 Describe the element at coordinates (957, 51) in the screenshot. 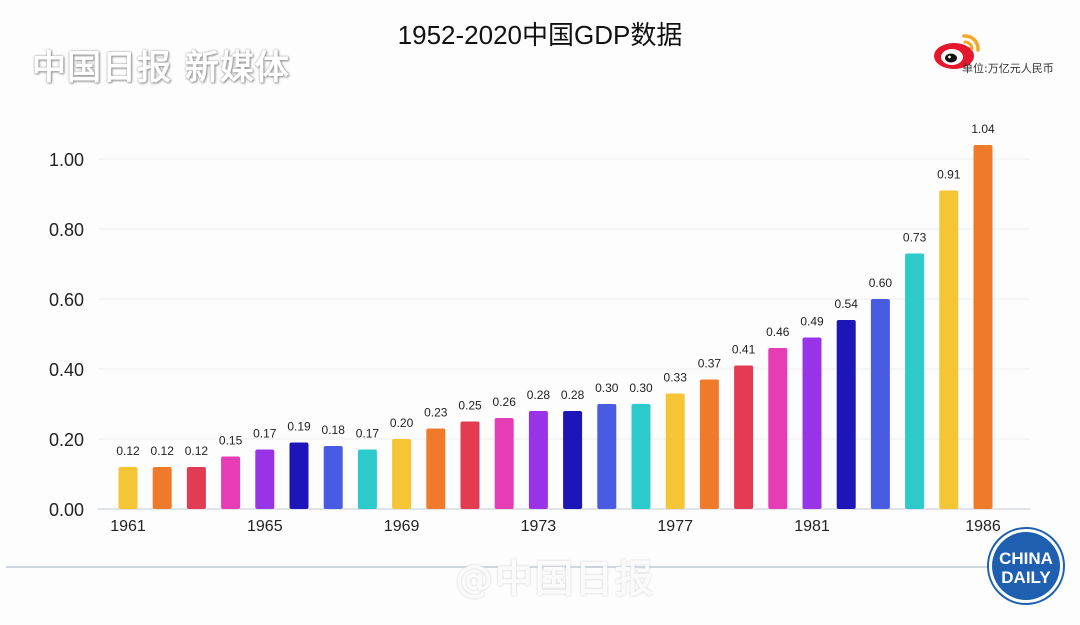

I see `weibo-logo` at that location.